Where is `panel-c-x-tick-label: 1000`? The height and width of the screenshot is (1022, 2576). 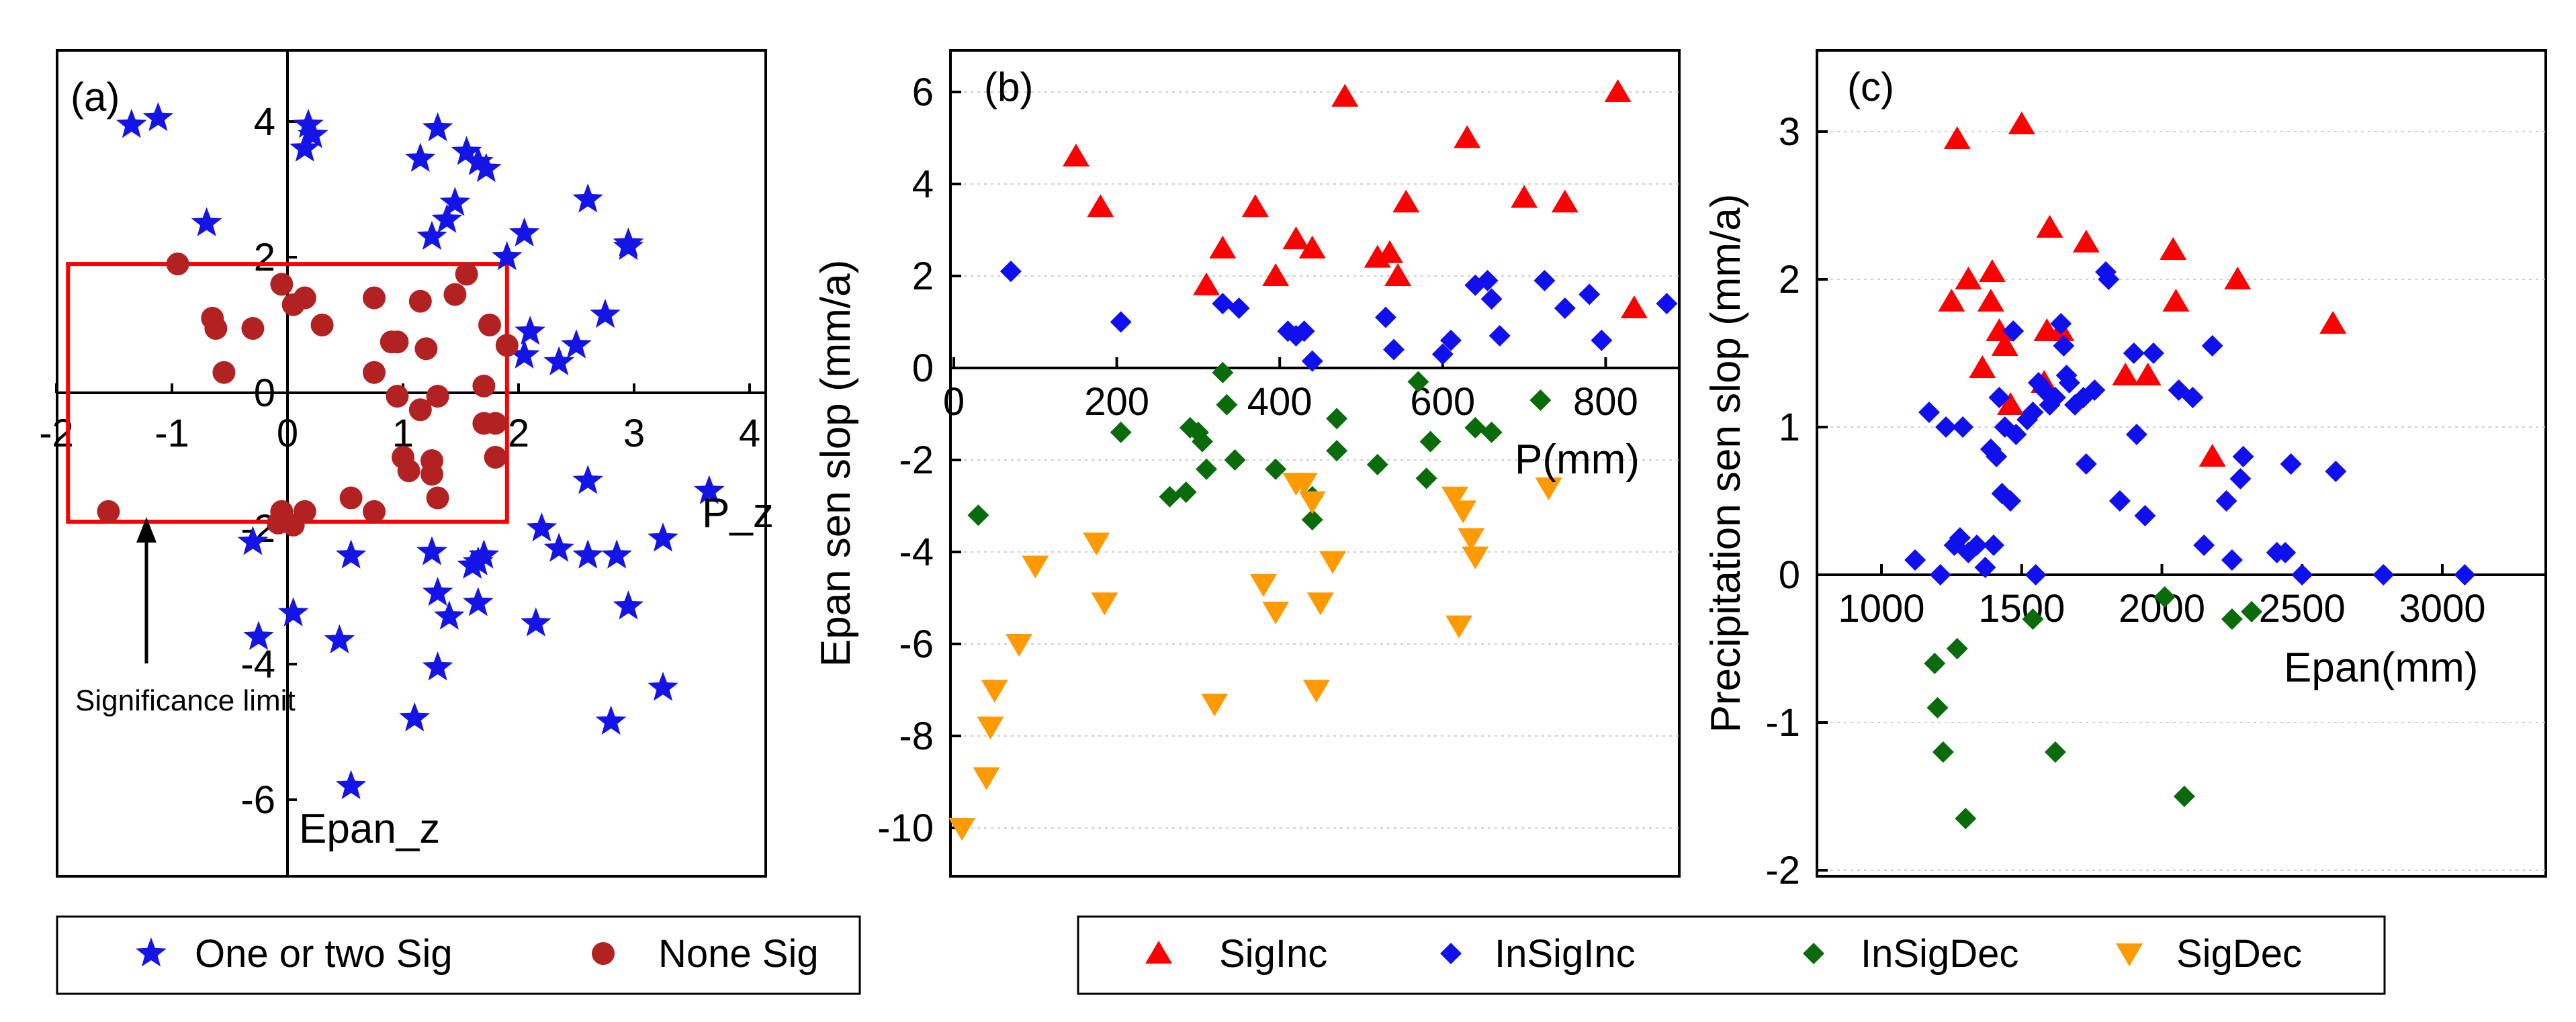
panel-c-x-tick-label: 1000 is located at coordinates (1881, 609).